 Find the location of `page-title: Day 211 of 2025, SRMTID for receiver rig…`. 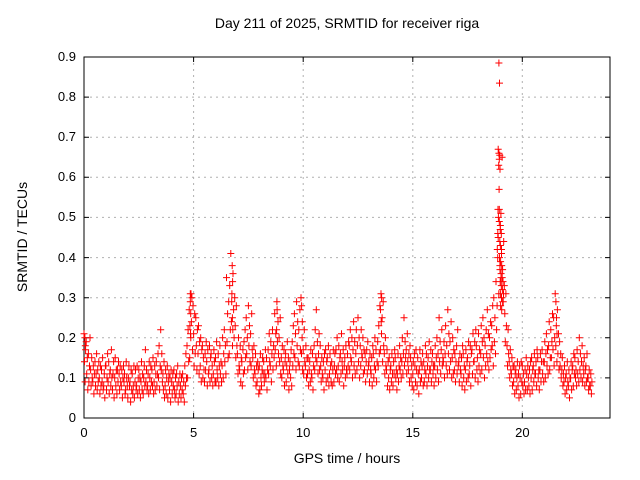

page-title: Day 211 of 2025, SRMTID for receiver rig… is located at coordinates (320, 23).